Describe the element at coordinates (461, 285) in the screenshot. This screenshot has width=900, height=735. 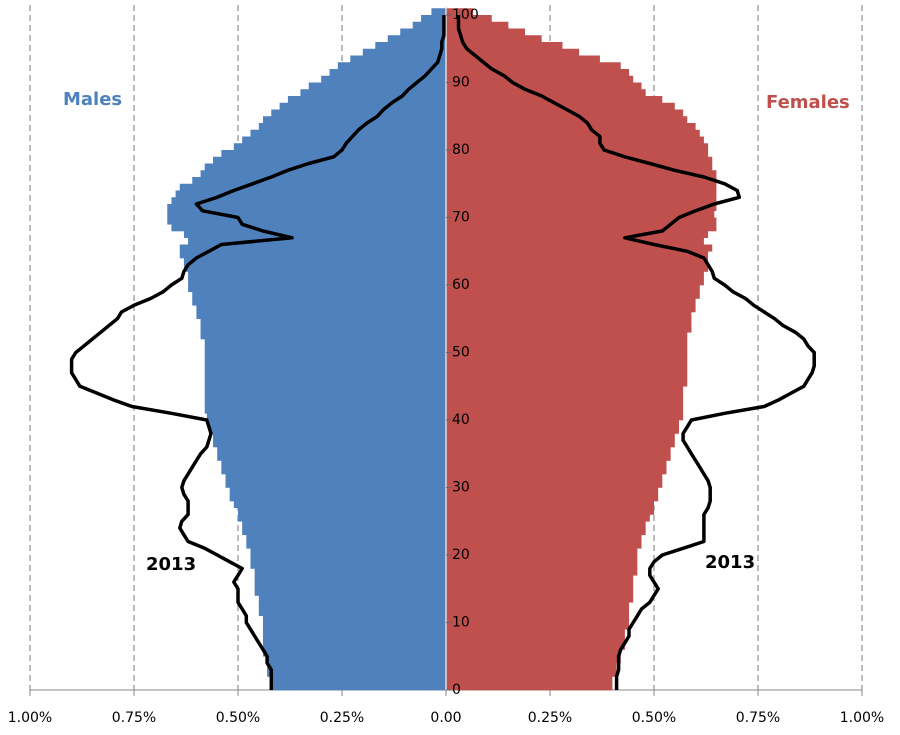
I see `y-tick-label: 60` at that location.